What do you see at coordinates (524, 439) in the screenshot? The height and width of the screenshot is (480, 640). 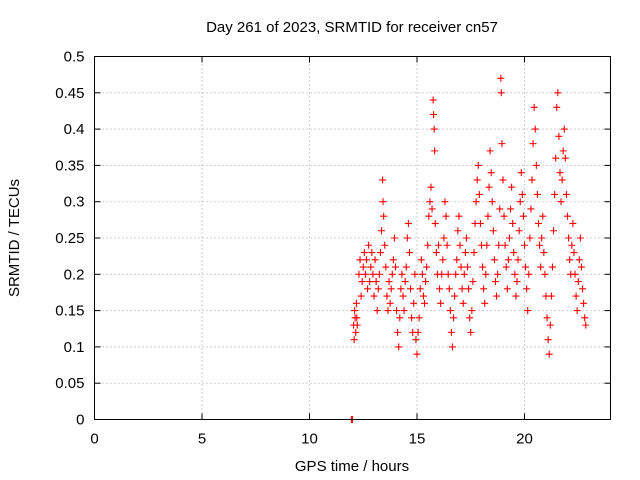 I see `x-tick-label: 20` at bounding box center [524, 439].